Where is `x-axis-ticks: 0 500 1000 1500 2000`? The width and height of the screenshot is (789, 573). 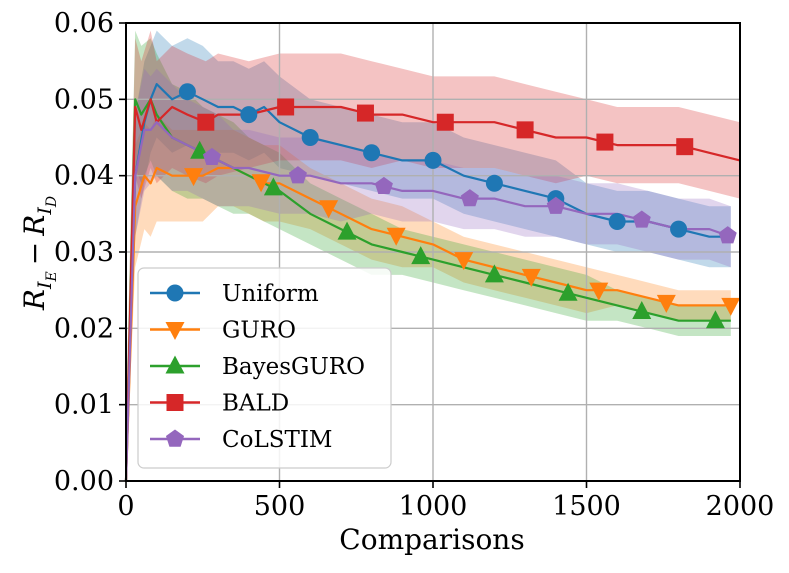 x-axis-ticks: 0 500 1000 1500 2000 is located at coordinates (445, 501).